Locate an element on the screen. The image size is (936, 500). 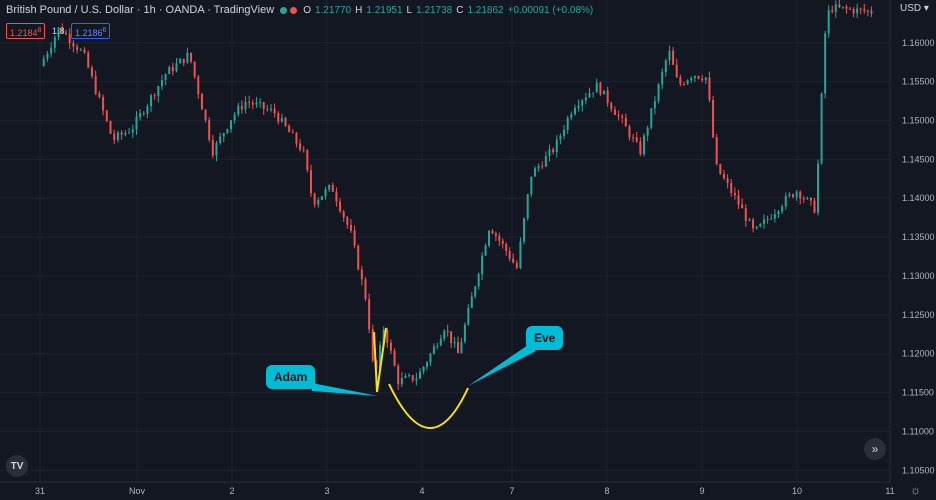
price-axis-bg is located at coordinates (913, 250).